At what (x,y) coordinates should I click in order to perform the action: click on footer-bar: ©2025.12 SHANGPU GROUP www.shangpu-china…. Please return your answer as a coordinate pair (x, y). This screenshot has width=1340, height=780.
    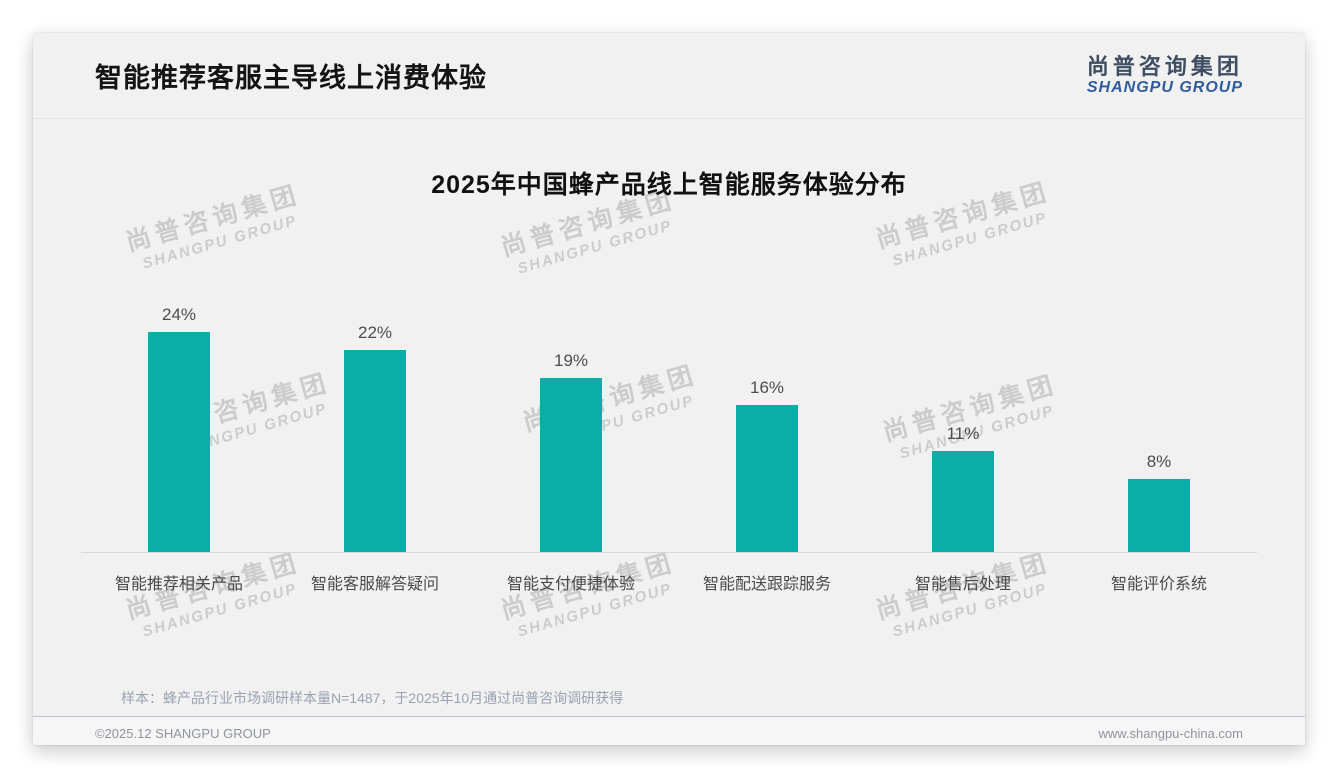
    Looking at the image, I should click on (669, 730).